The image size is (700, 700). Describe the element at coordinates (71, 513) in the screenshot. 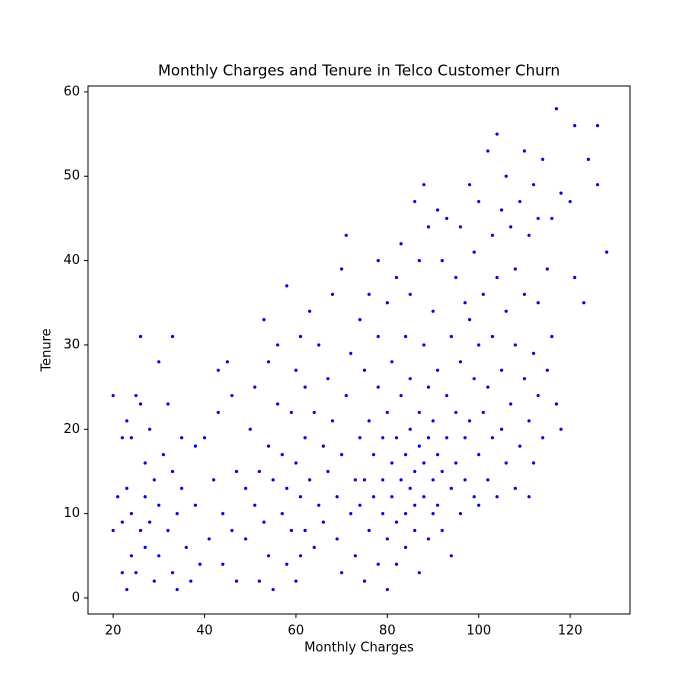

I see `y-tick-label: 10` at that location.